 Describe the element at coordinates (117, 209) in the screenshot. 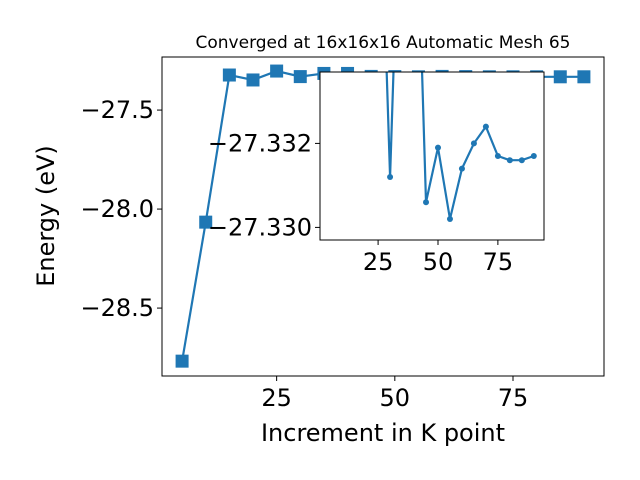

I see `y-tick-label: −28.0` at that location.